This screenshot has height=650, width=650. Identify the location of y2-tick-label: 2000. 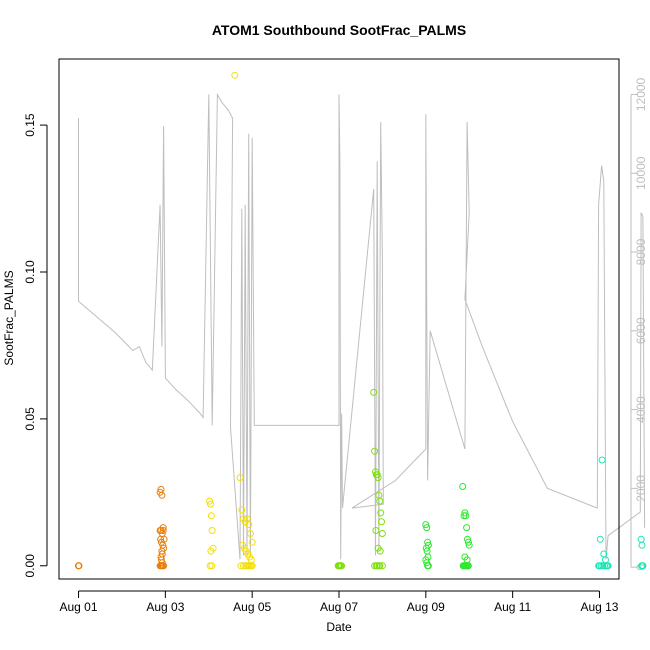
(641, 488).